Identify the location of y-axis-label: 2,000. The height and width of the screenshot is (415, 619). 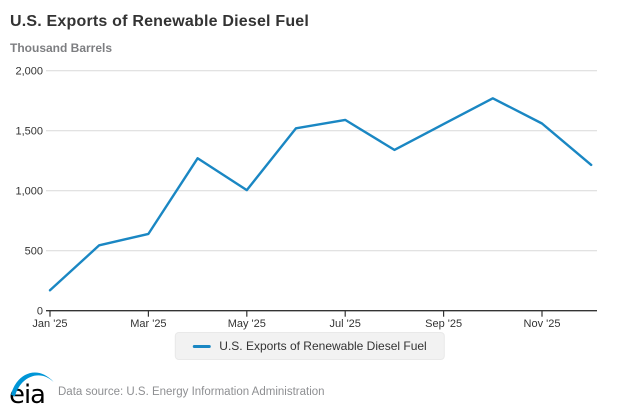
(29, 72).